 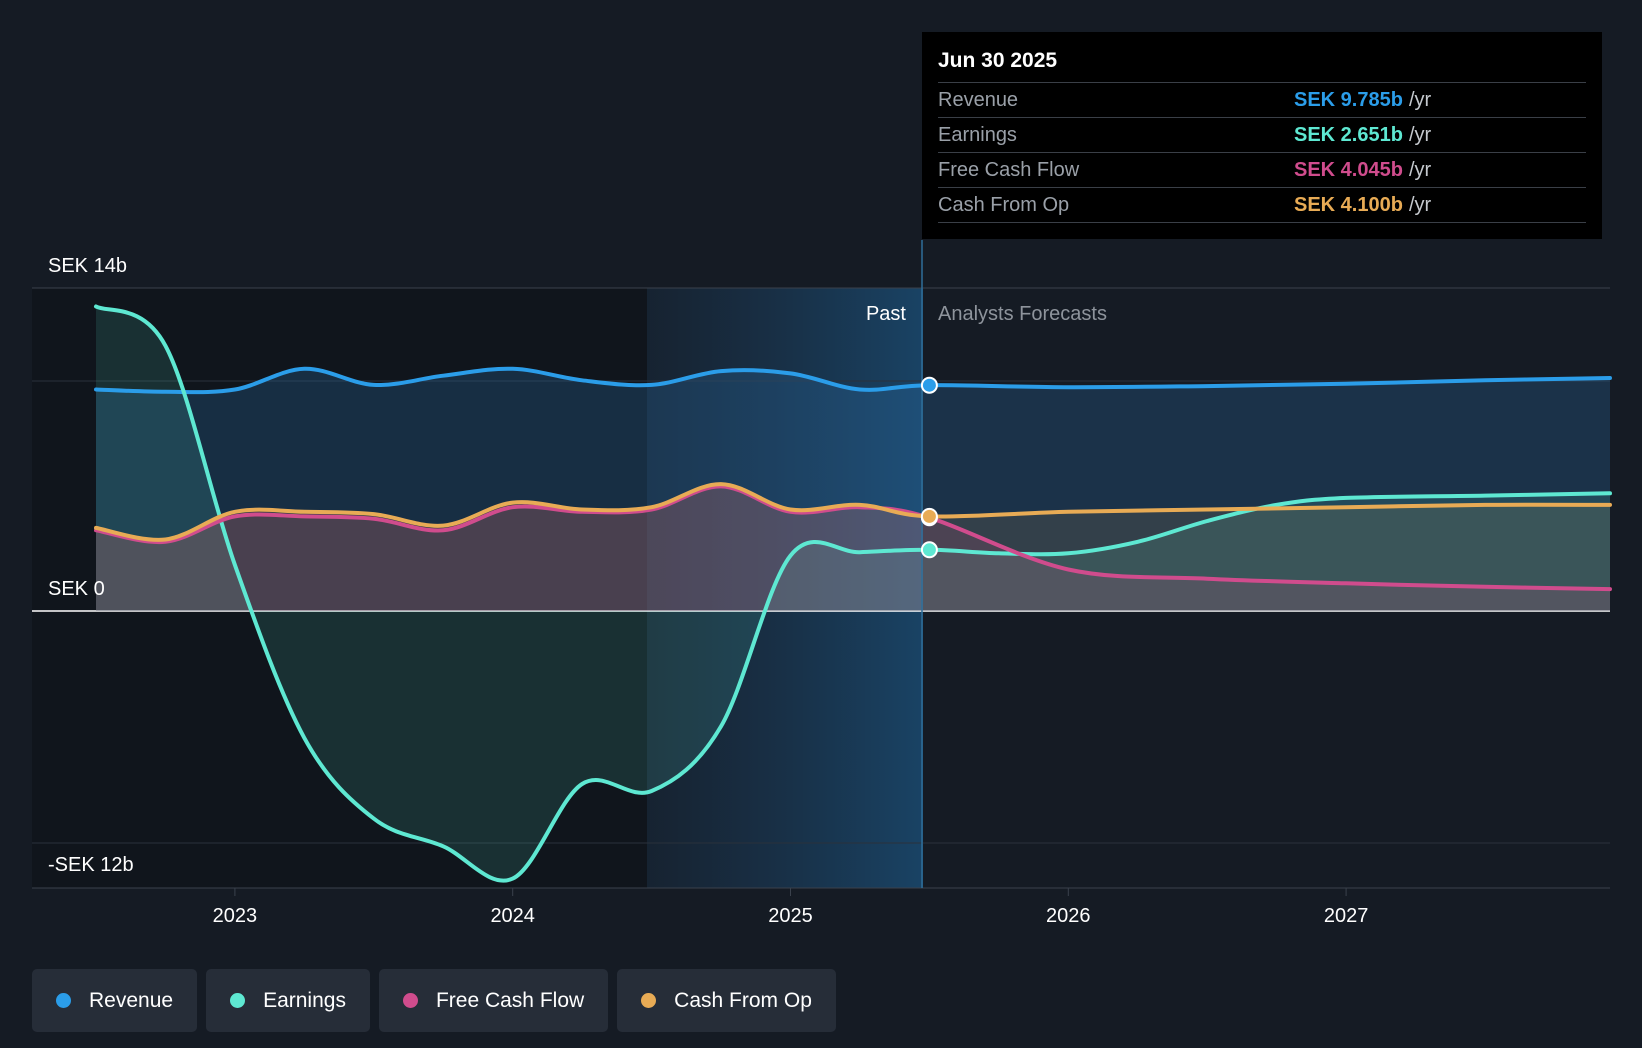 I want to click on legend-label: Earnings, so click(x=304, y=1000).